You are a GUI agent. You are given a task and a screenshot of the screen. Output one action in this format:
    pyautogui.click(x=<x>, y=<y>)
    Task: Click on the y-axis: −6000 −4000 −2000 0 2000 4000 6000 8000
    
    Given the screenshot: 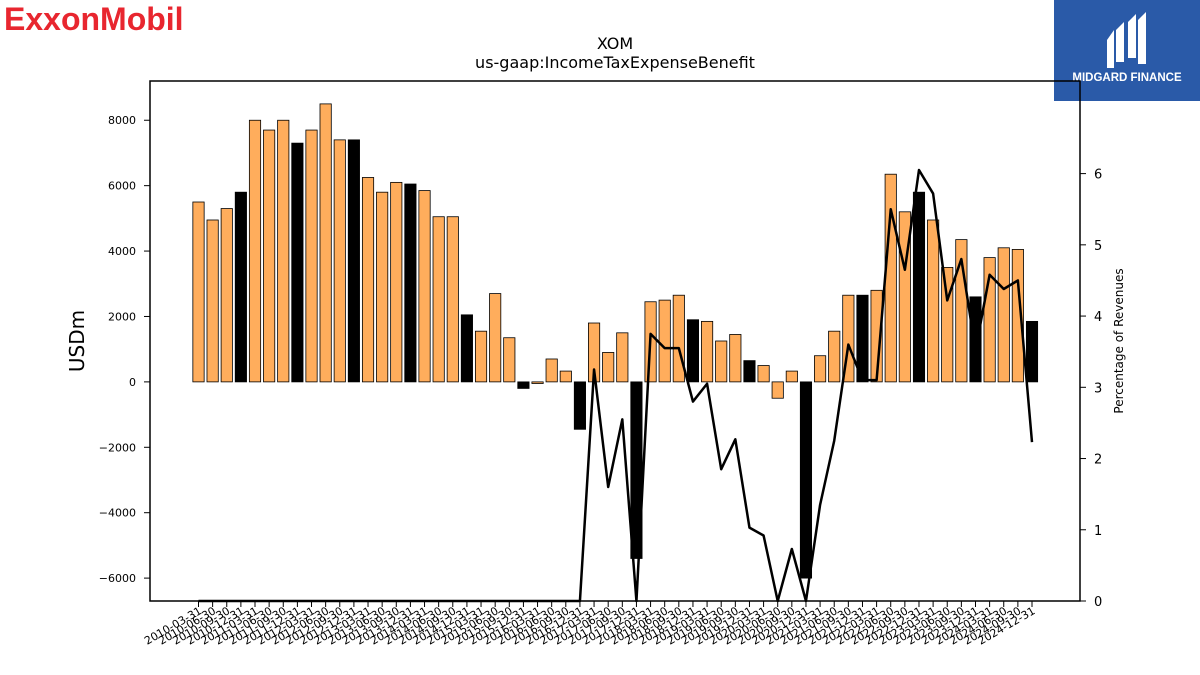 What is the action you would take?
    pyautogui.click(x=124, y=349)
    